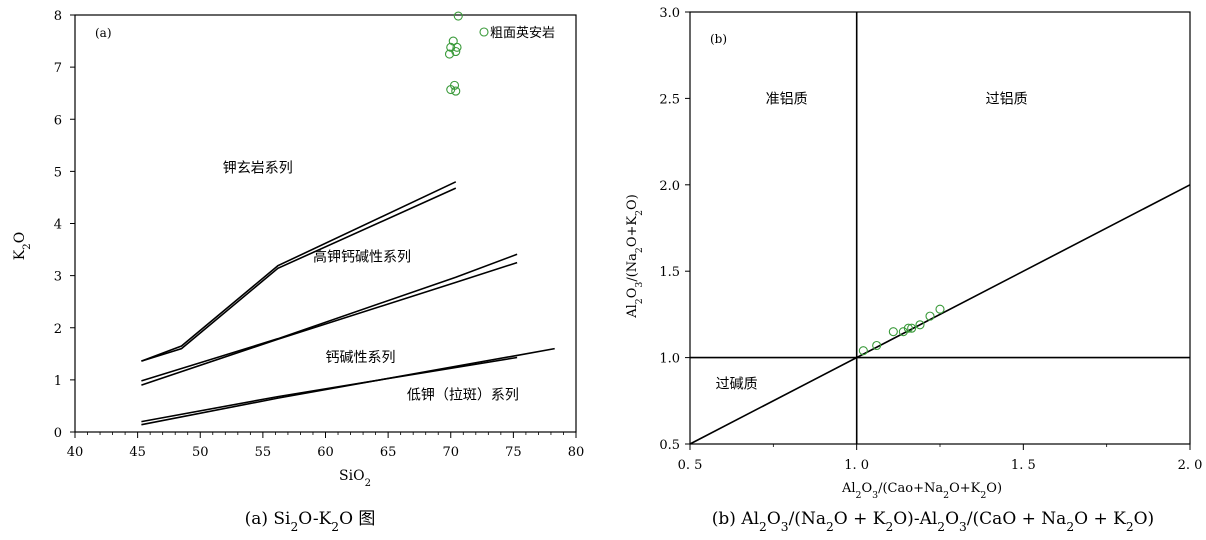 The width and height of the screenshot is (1206, 540). What do you see at coordinates (263, 452) in the screenshot?
I see `panel-a-x-tick-label: 55` at bounding box center [263, 452].